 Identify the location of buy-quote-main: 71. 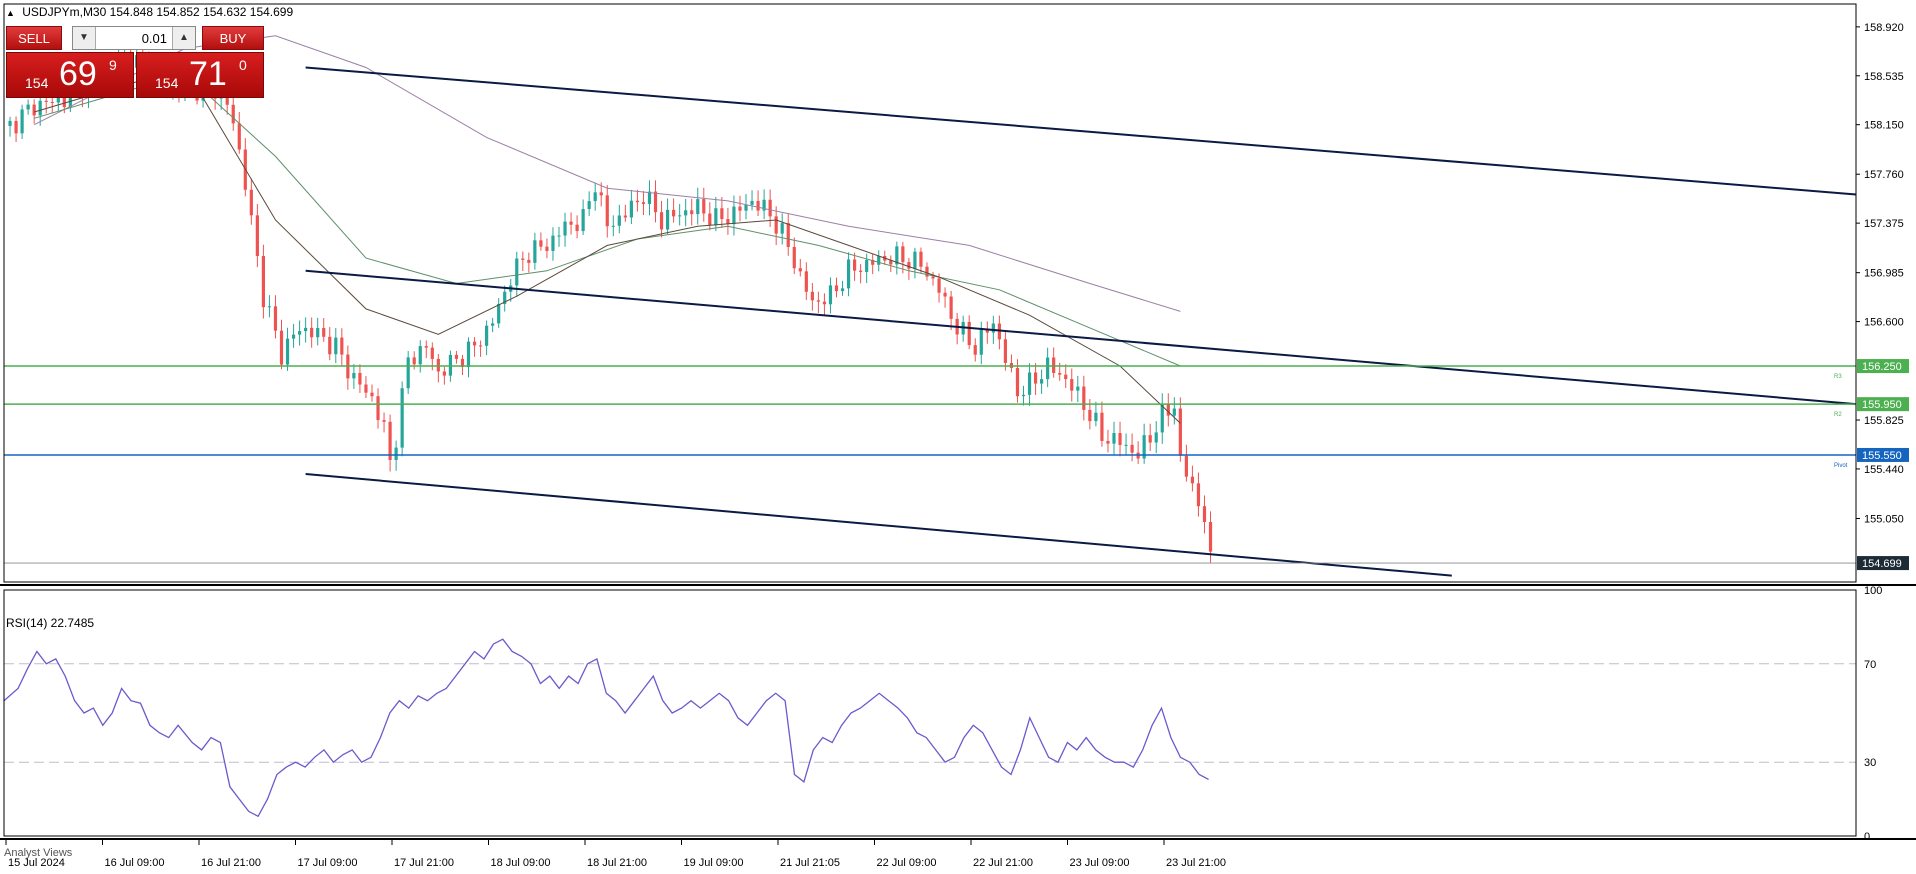
(208, 74).